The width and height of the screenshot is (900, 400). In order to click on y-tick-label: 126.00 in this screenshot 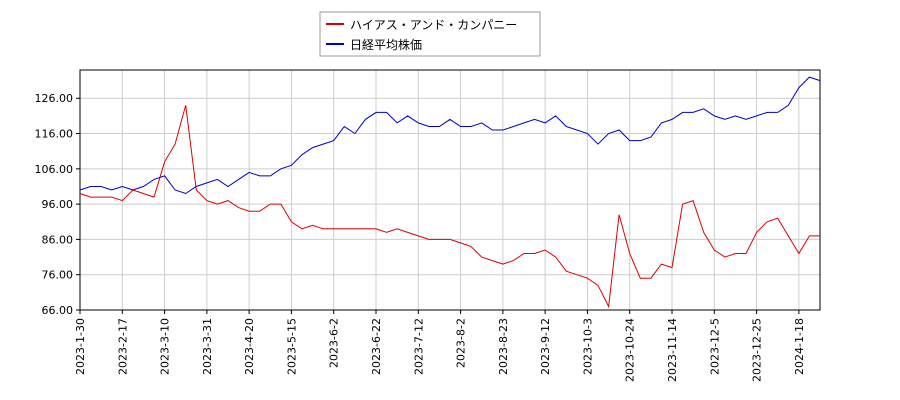, I will do `click(54, 98)`.